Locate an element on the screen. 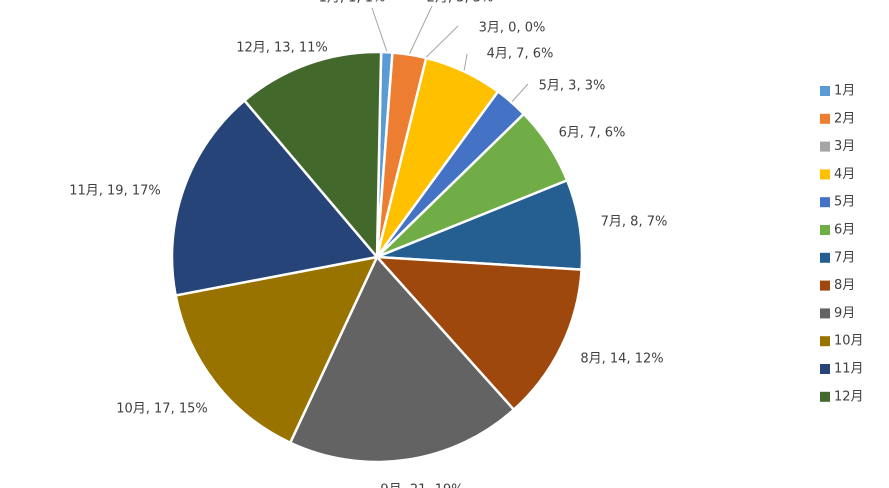  data-label-3月: 3月, 0, 0% is located at coordinates (512, 28).